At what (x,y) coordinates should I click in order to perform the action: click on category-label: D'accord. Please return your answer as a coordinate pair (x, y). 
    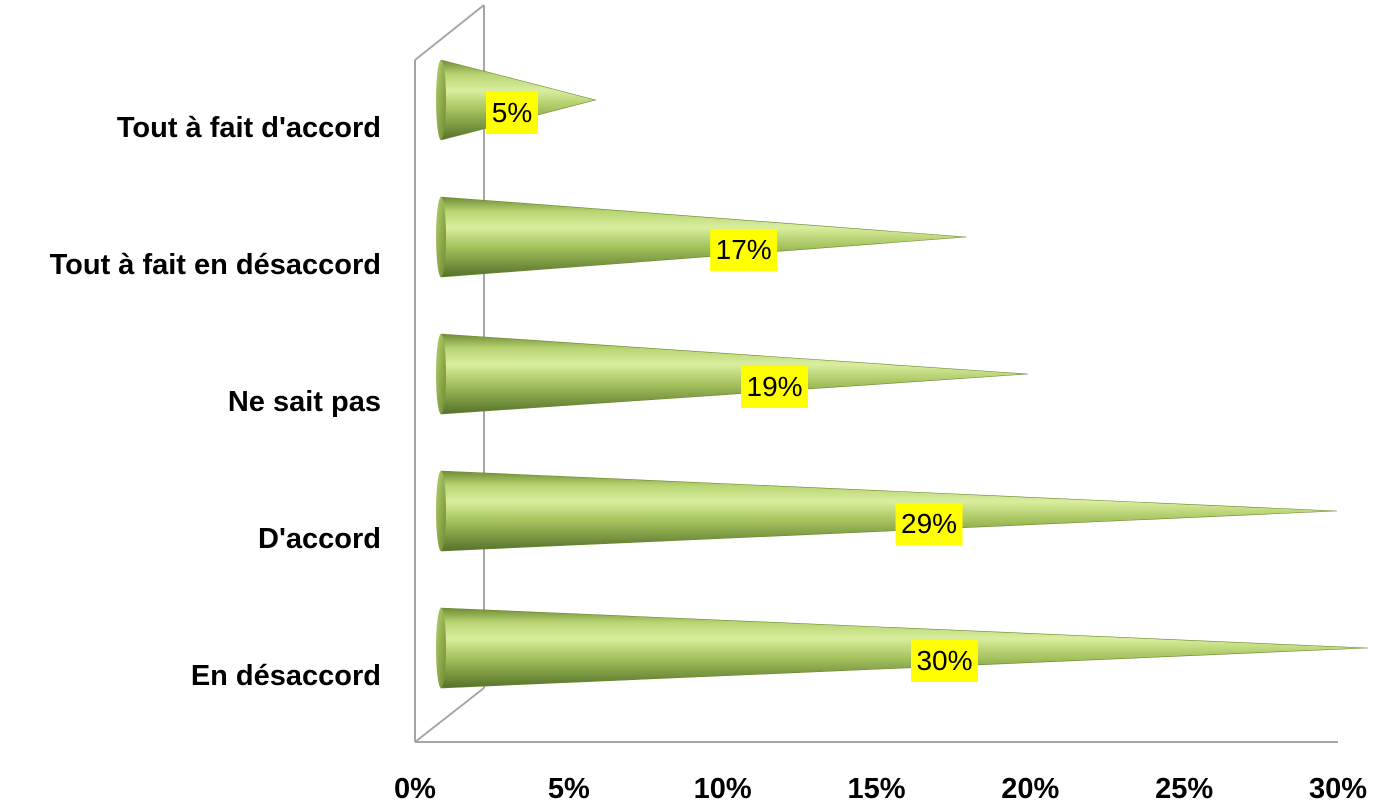
    Looking at the image, I should click on (319, 539).